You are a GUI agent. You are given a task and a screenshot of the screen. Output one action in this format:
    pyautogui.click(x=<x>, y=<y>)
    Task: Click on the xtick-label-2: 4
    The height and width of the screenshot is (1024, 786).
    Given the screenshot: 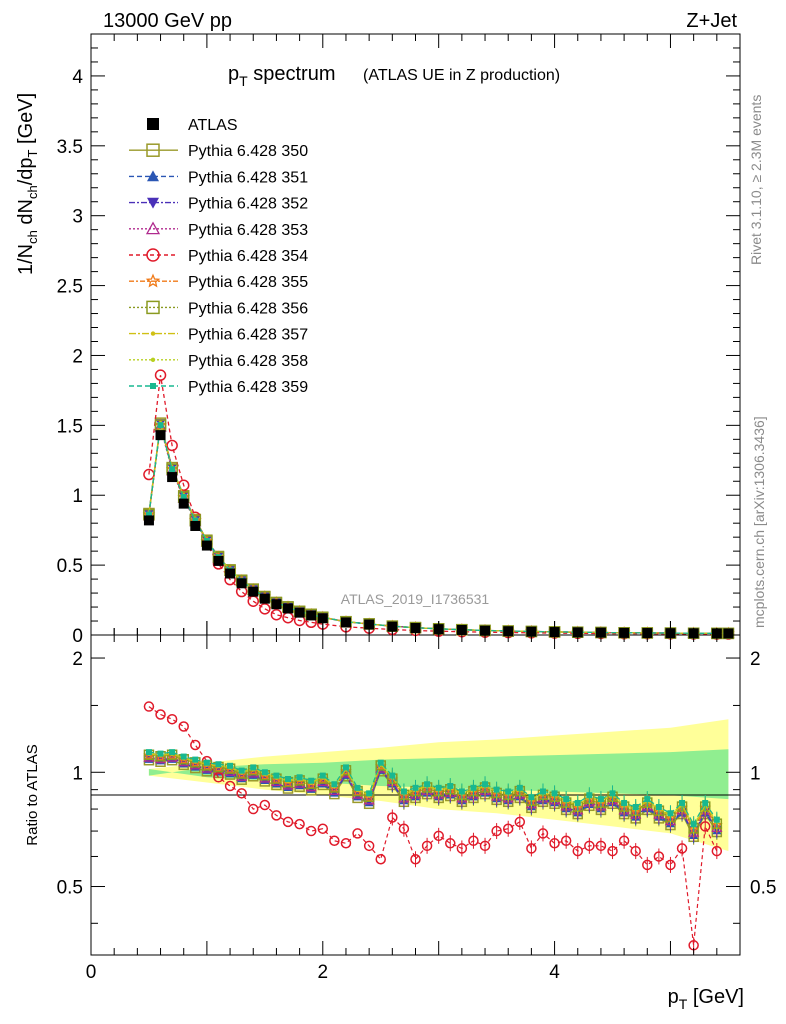 What is the action you would take?
    pyautogui.click(x=554, y=972)
    